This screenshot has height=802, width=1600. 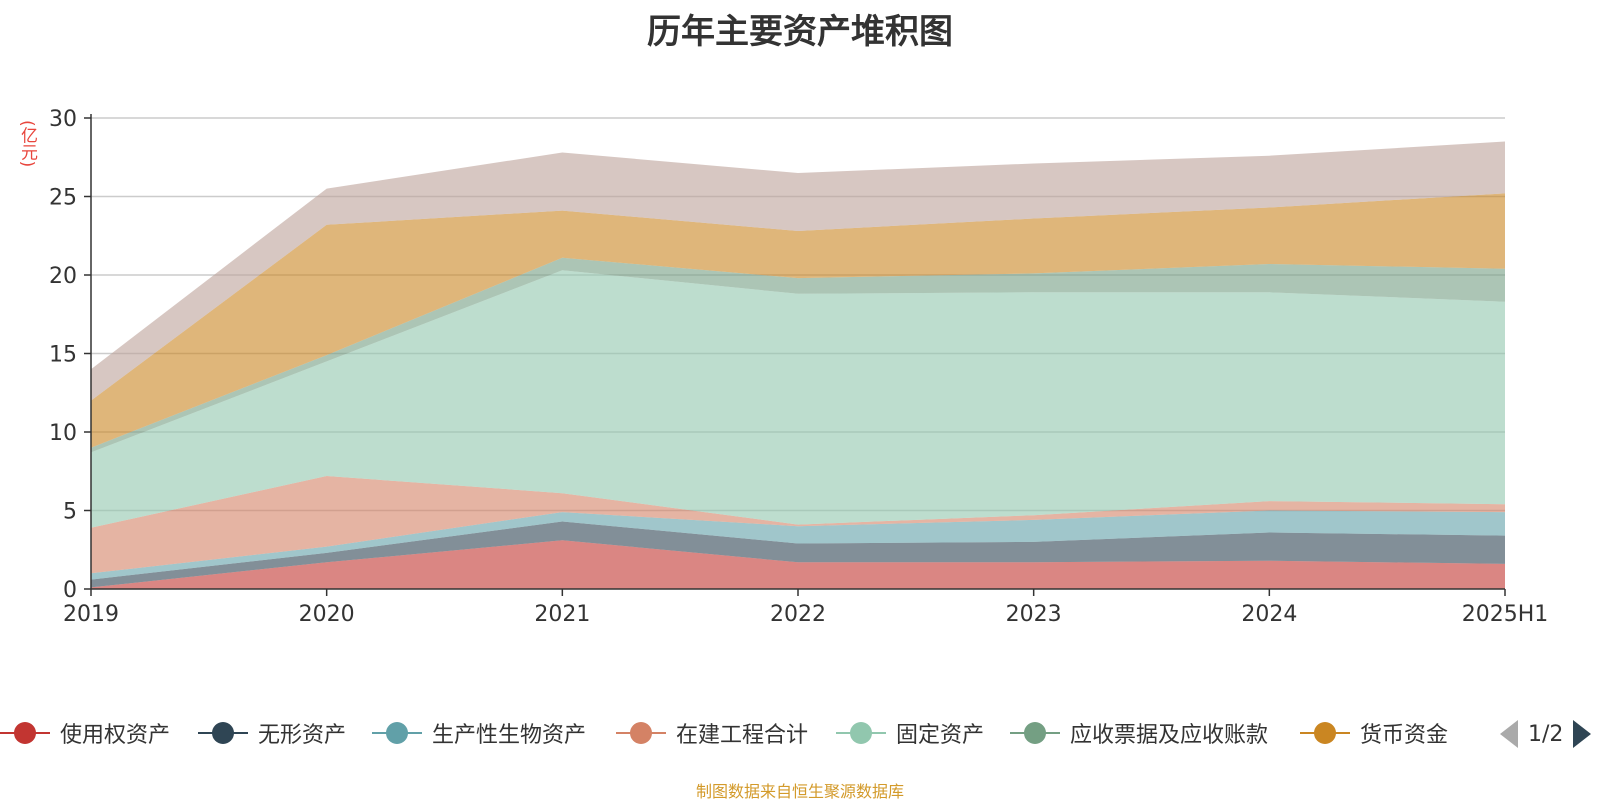 I want to click on y-tick-label-10: 10, so click(x=63, y=433).